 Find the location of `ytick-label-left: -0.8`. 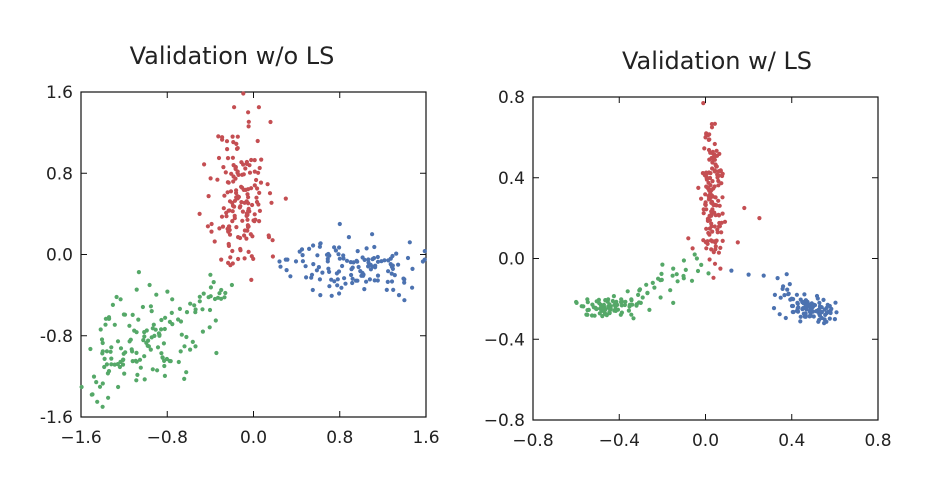

ytick-label-left: -0.8 is located at coordinates (56, 337).